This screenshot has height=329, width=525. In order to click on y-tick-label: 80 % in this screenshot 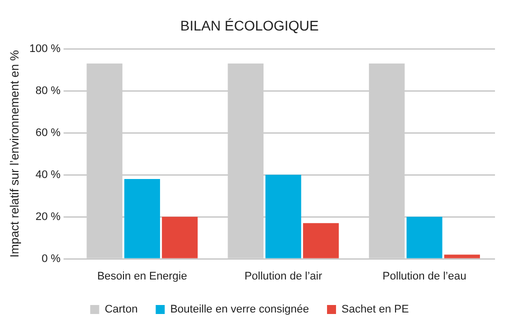, I will do `click(48, 90)`.